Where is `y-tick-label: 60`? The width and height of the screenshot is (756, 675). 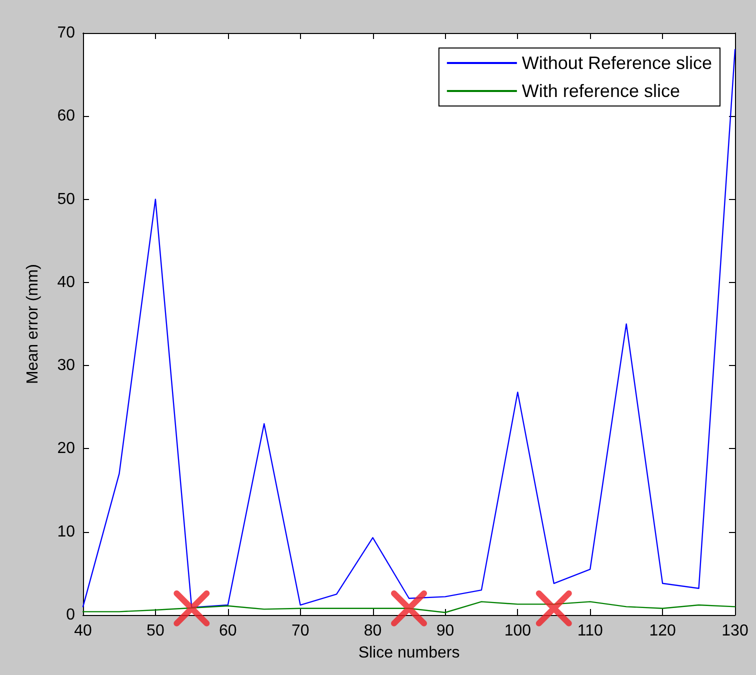
y-tick-label: 60 is located at coordinates (66, 116).